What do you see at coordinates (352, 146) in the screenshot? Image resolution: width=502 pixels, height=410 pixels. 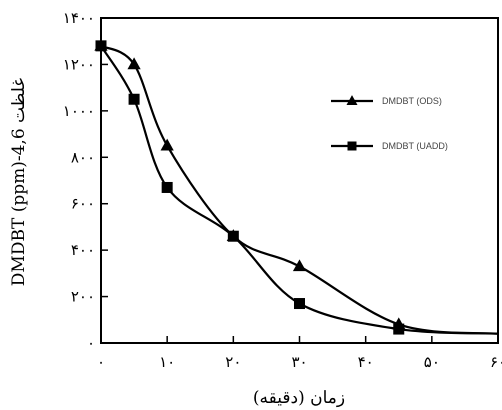 I see `legend-marker-square` at bounding box center [352, 146].